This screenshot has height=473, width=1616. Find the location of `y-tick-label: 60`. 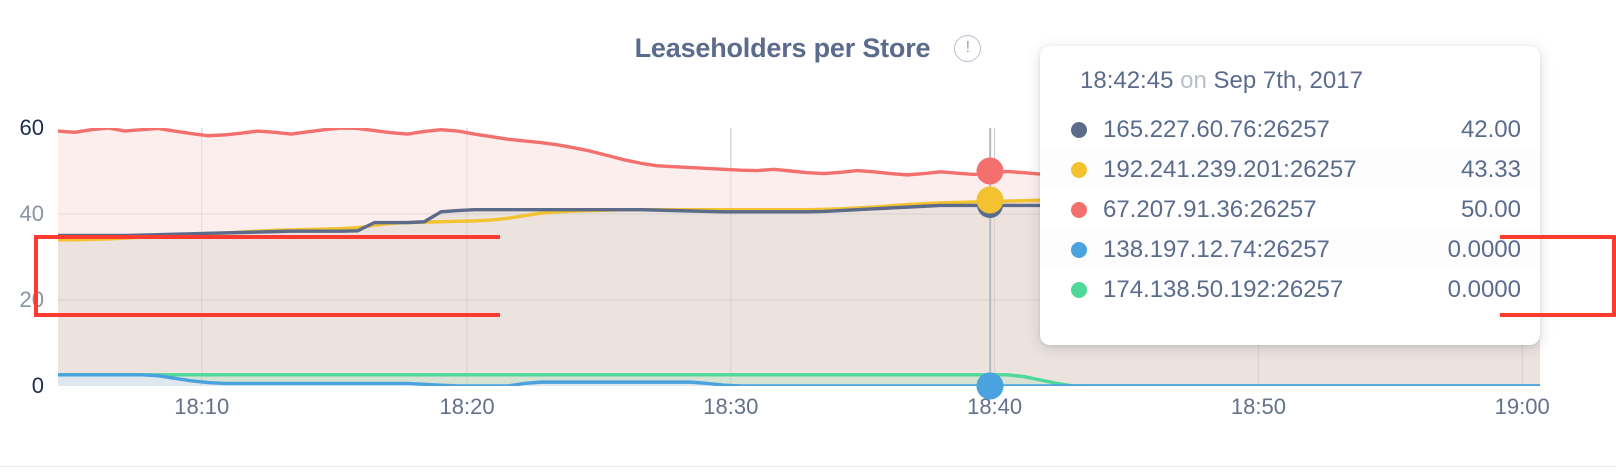

y-tick-label: 60 is located at coordinates (31, 127).